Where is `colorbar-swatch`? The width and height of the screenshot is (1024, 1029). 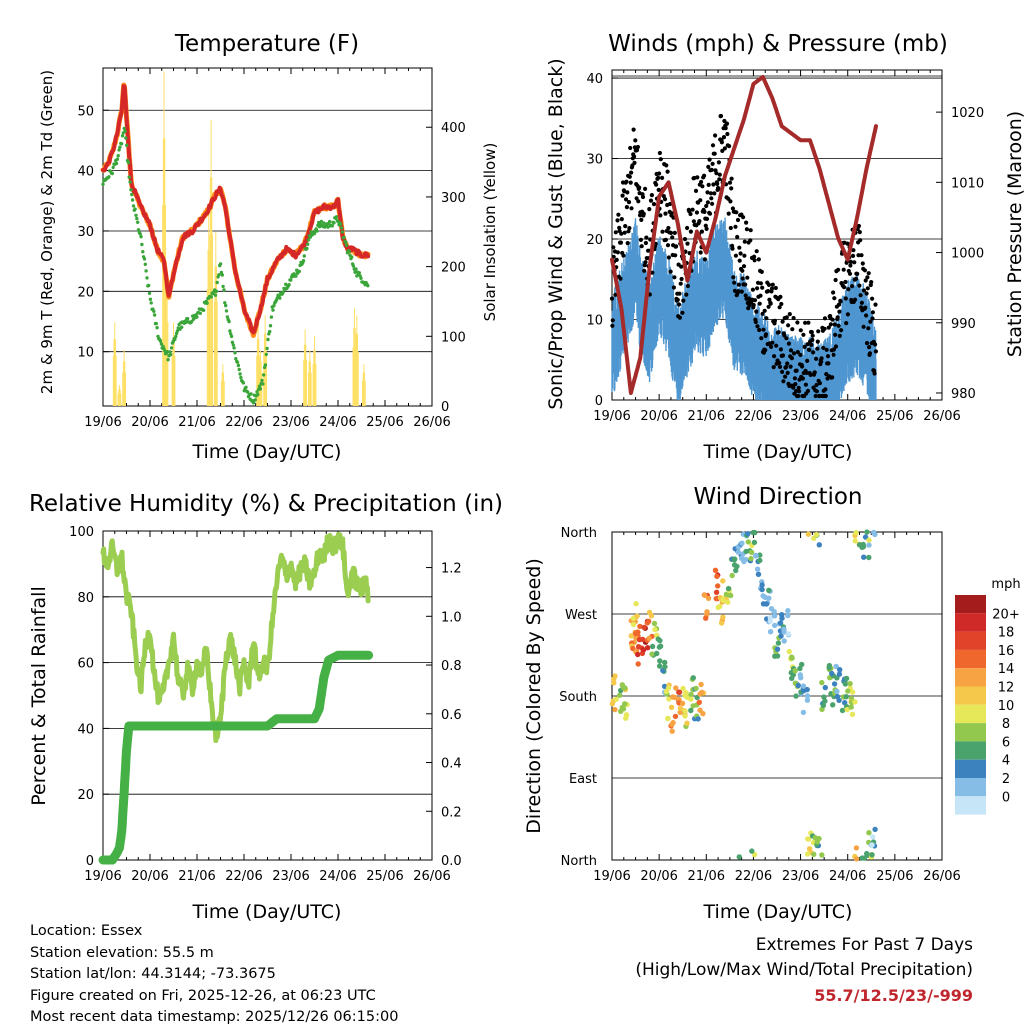
colorbar-swatch is located at coordinates (970, 714).